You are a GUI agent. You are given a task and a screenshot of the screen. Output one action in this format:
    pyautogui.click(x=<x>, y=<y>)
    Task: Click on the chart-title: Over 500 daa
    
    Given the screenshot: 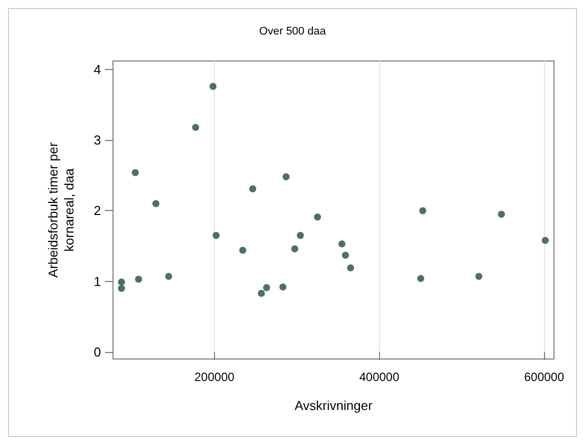 What is the action you would take?
    pyautogui.click(x=293, y=32)
    